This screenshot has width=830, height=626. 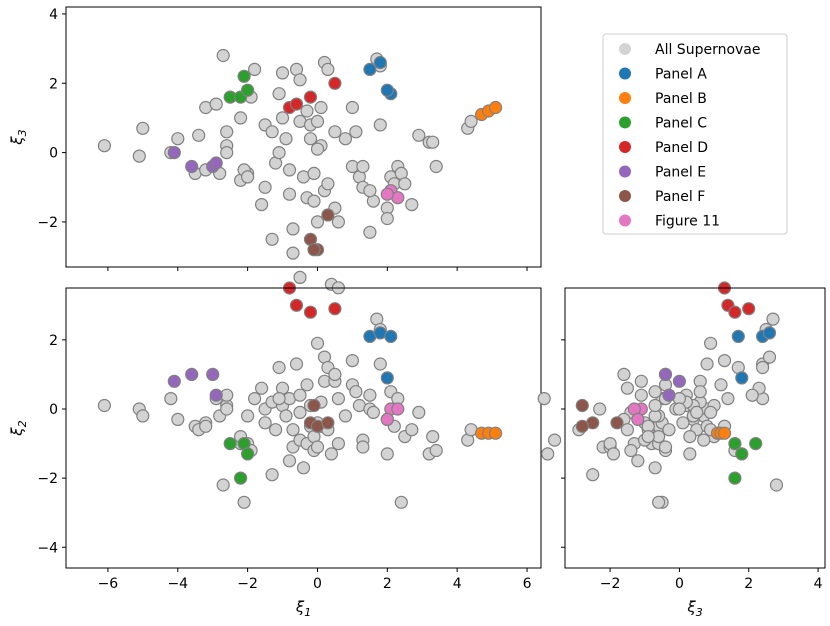 I want to click on ytick-label-bottom-left-1: −2, so click(x=47, y=479).